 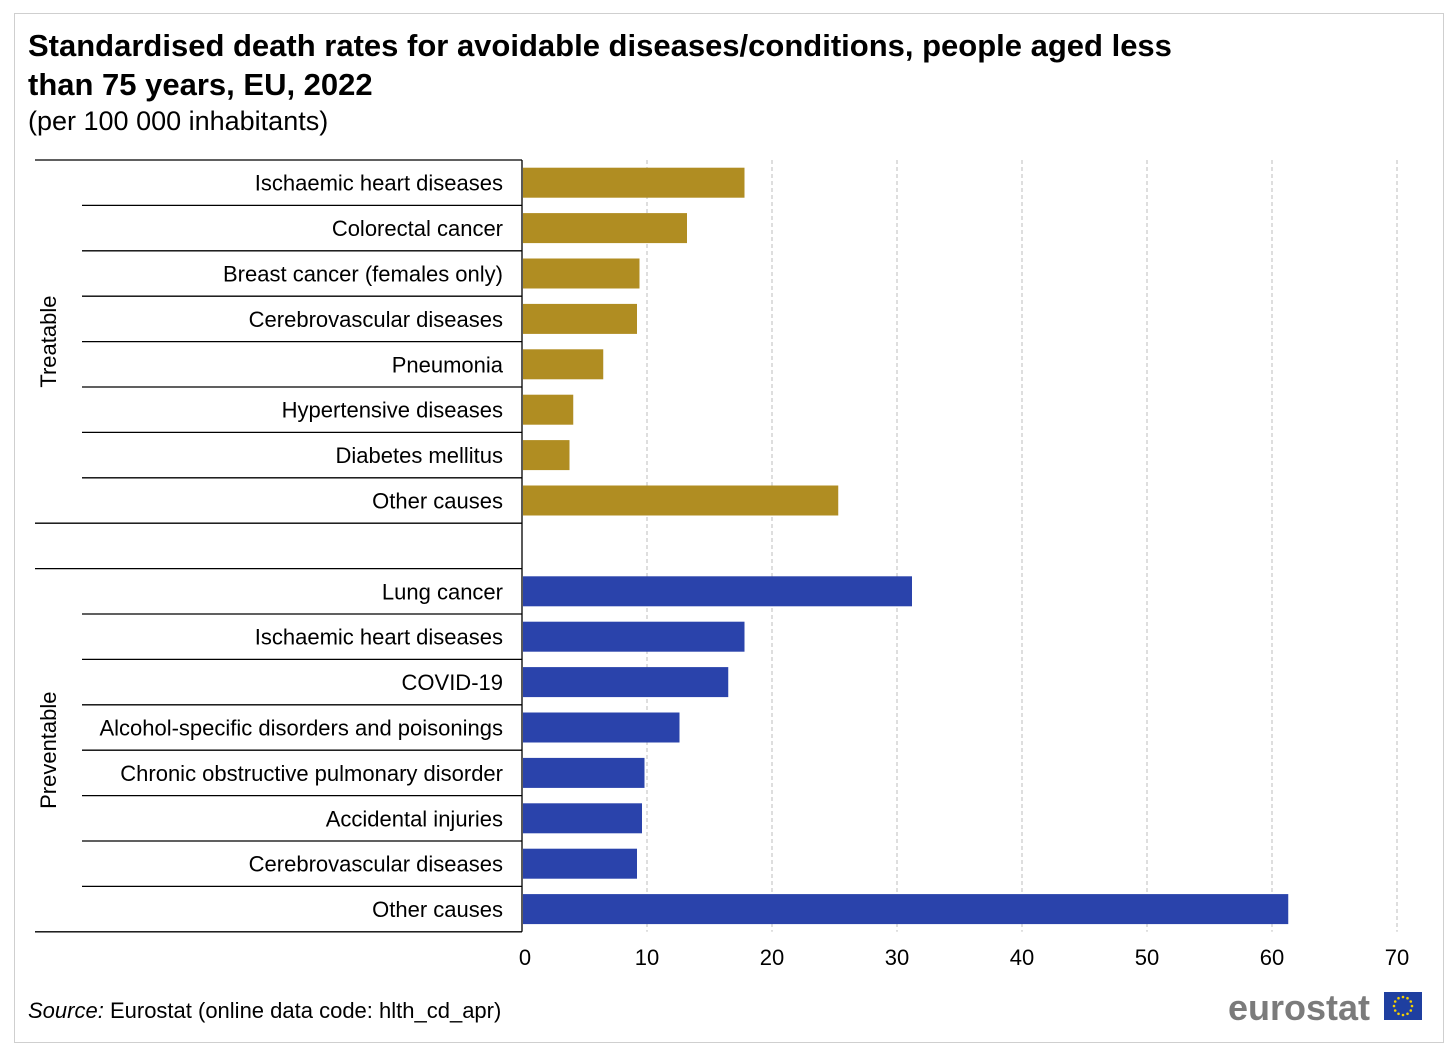 I want to click on x-tick-label: 10, so click(x=647, y=957).